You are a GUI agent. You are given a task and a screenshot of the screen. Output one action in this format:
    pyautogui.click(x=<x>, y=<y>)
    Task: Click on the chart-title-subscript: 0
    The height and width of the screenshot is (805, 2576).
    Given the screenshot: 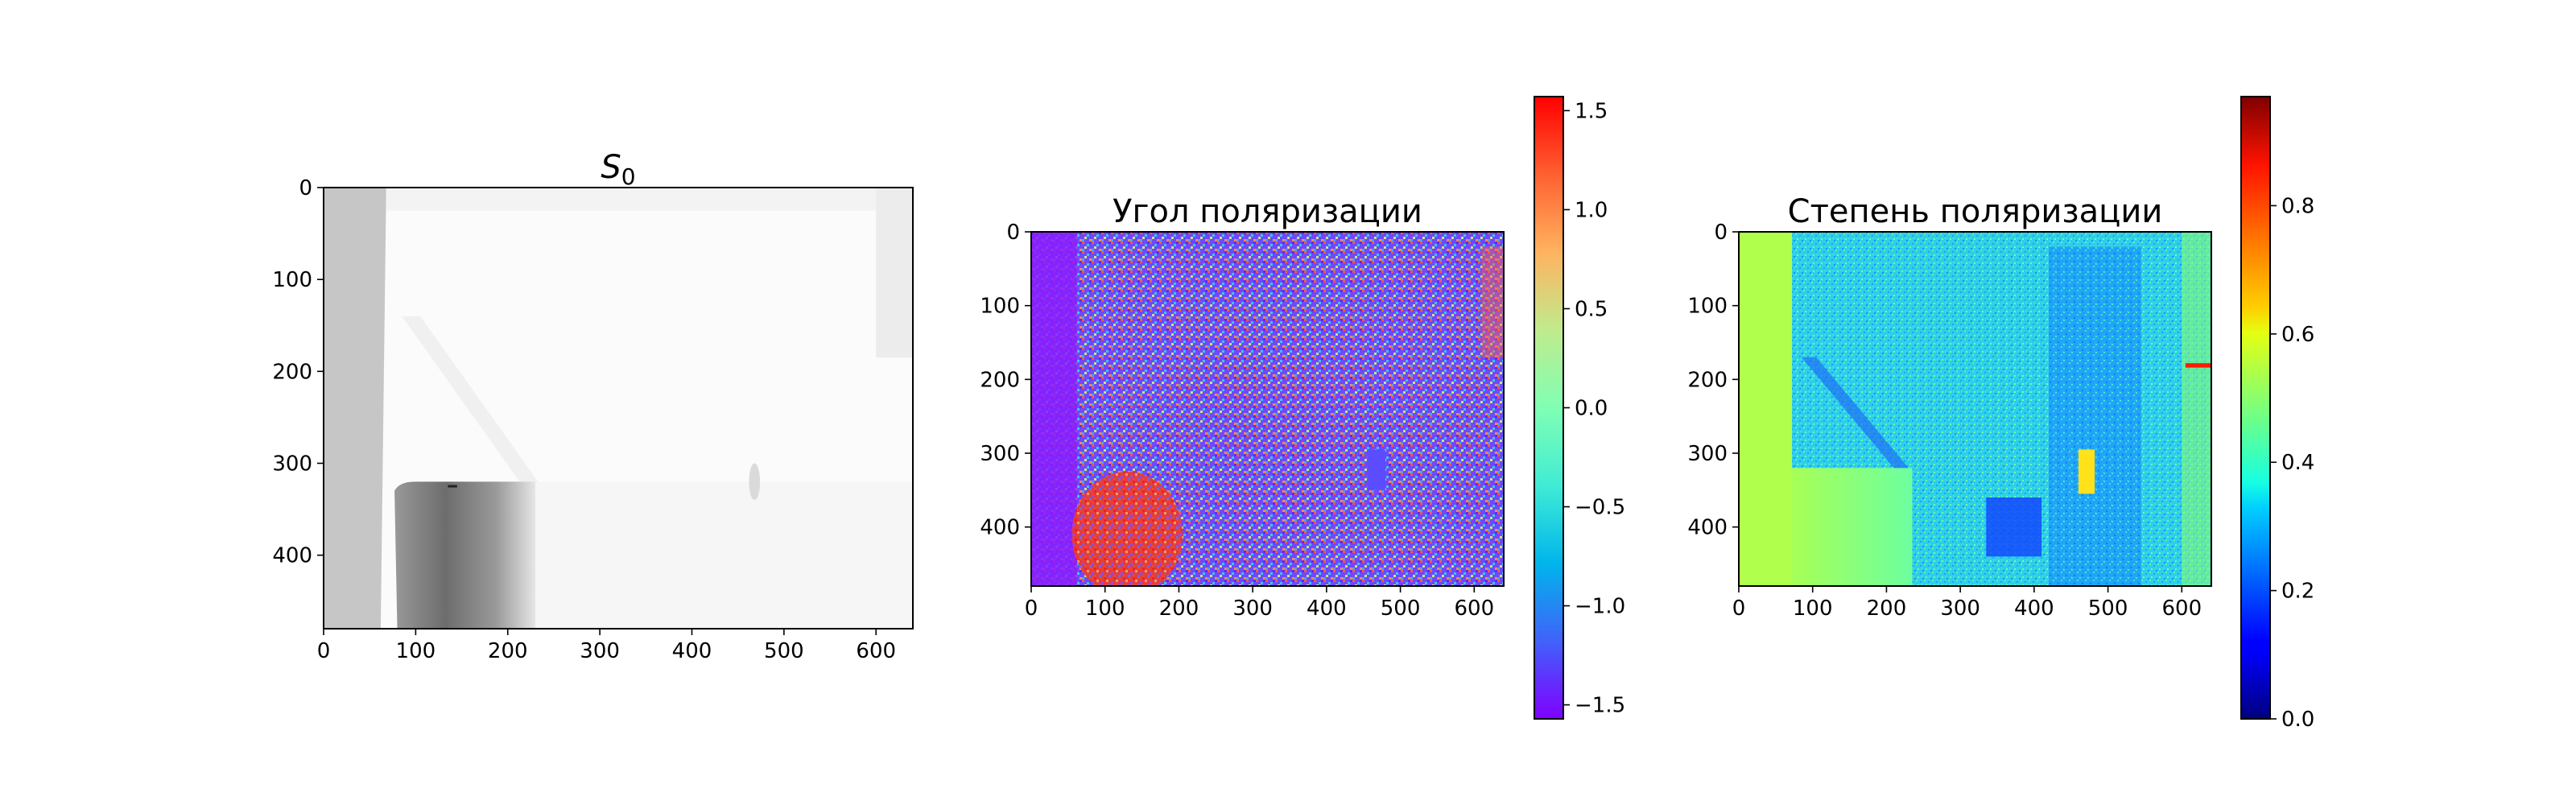 What is the action you would take?
    pyautogui.click(x=628, y=176)
    